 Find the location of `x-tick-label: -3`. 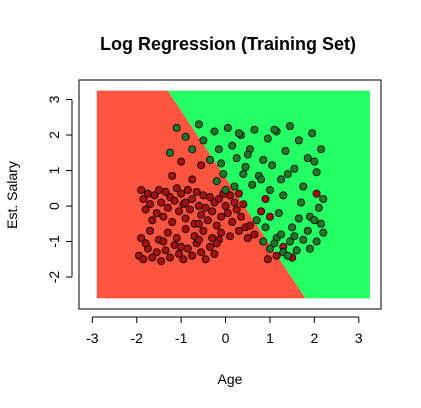

x-tick-label: -3 is located at coordinates (92, 338).